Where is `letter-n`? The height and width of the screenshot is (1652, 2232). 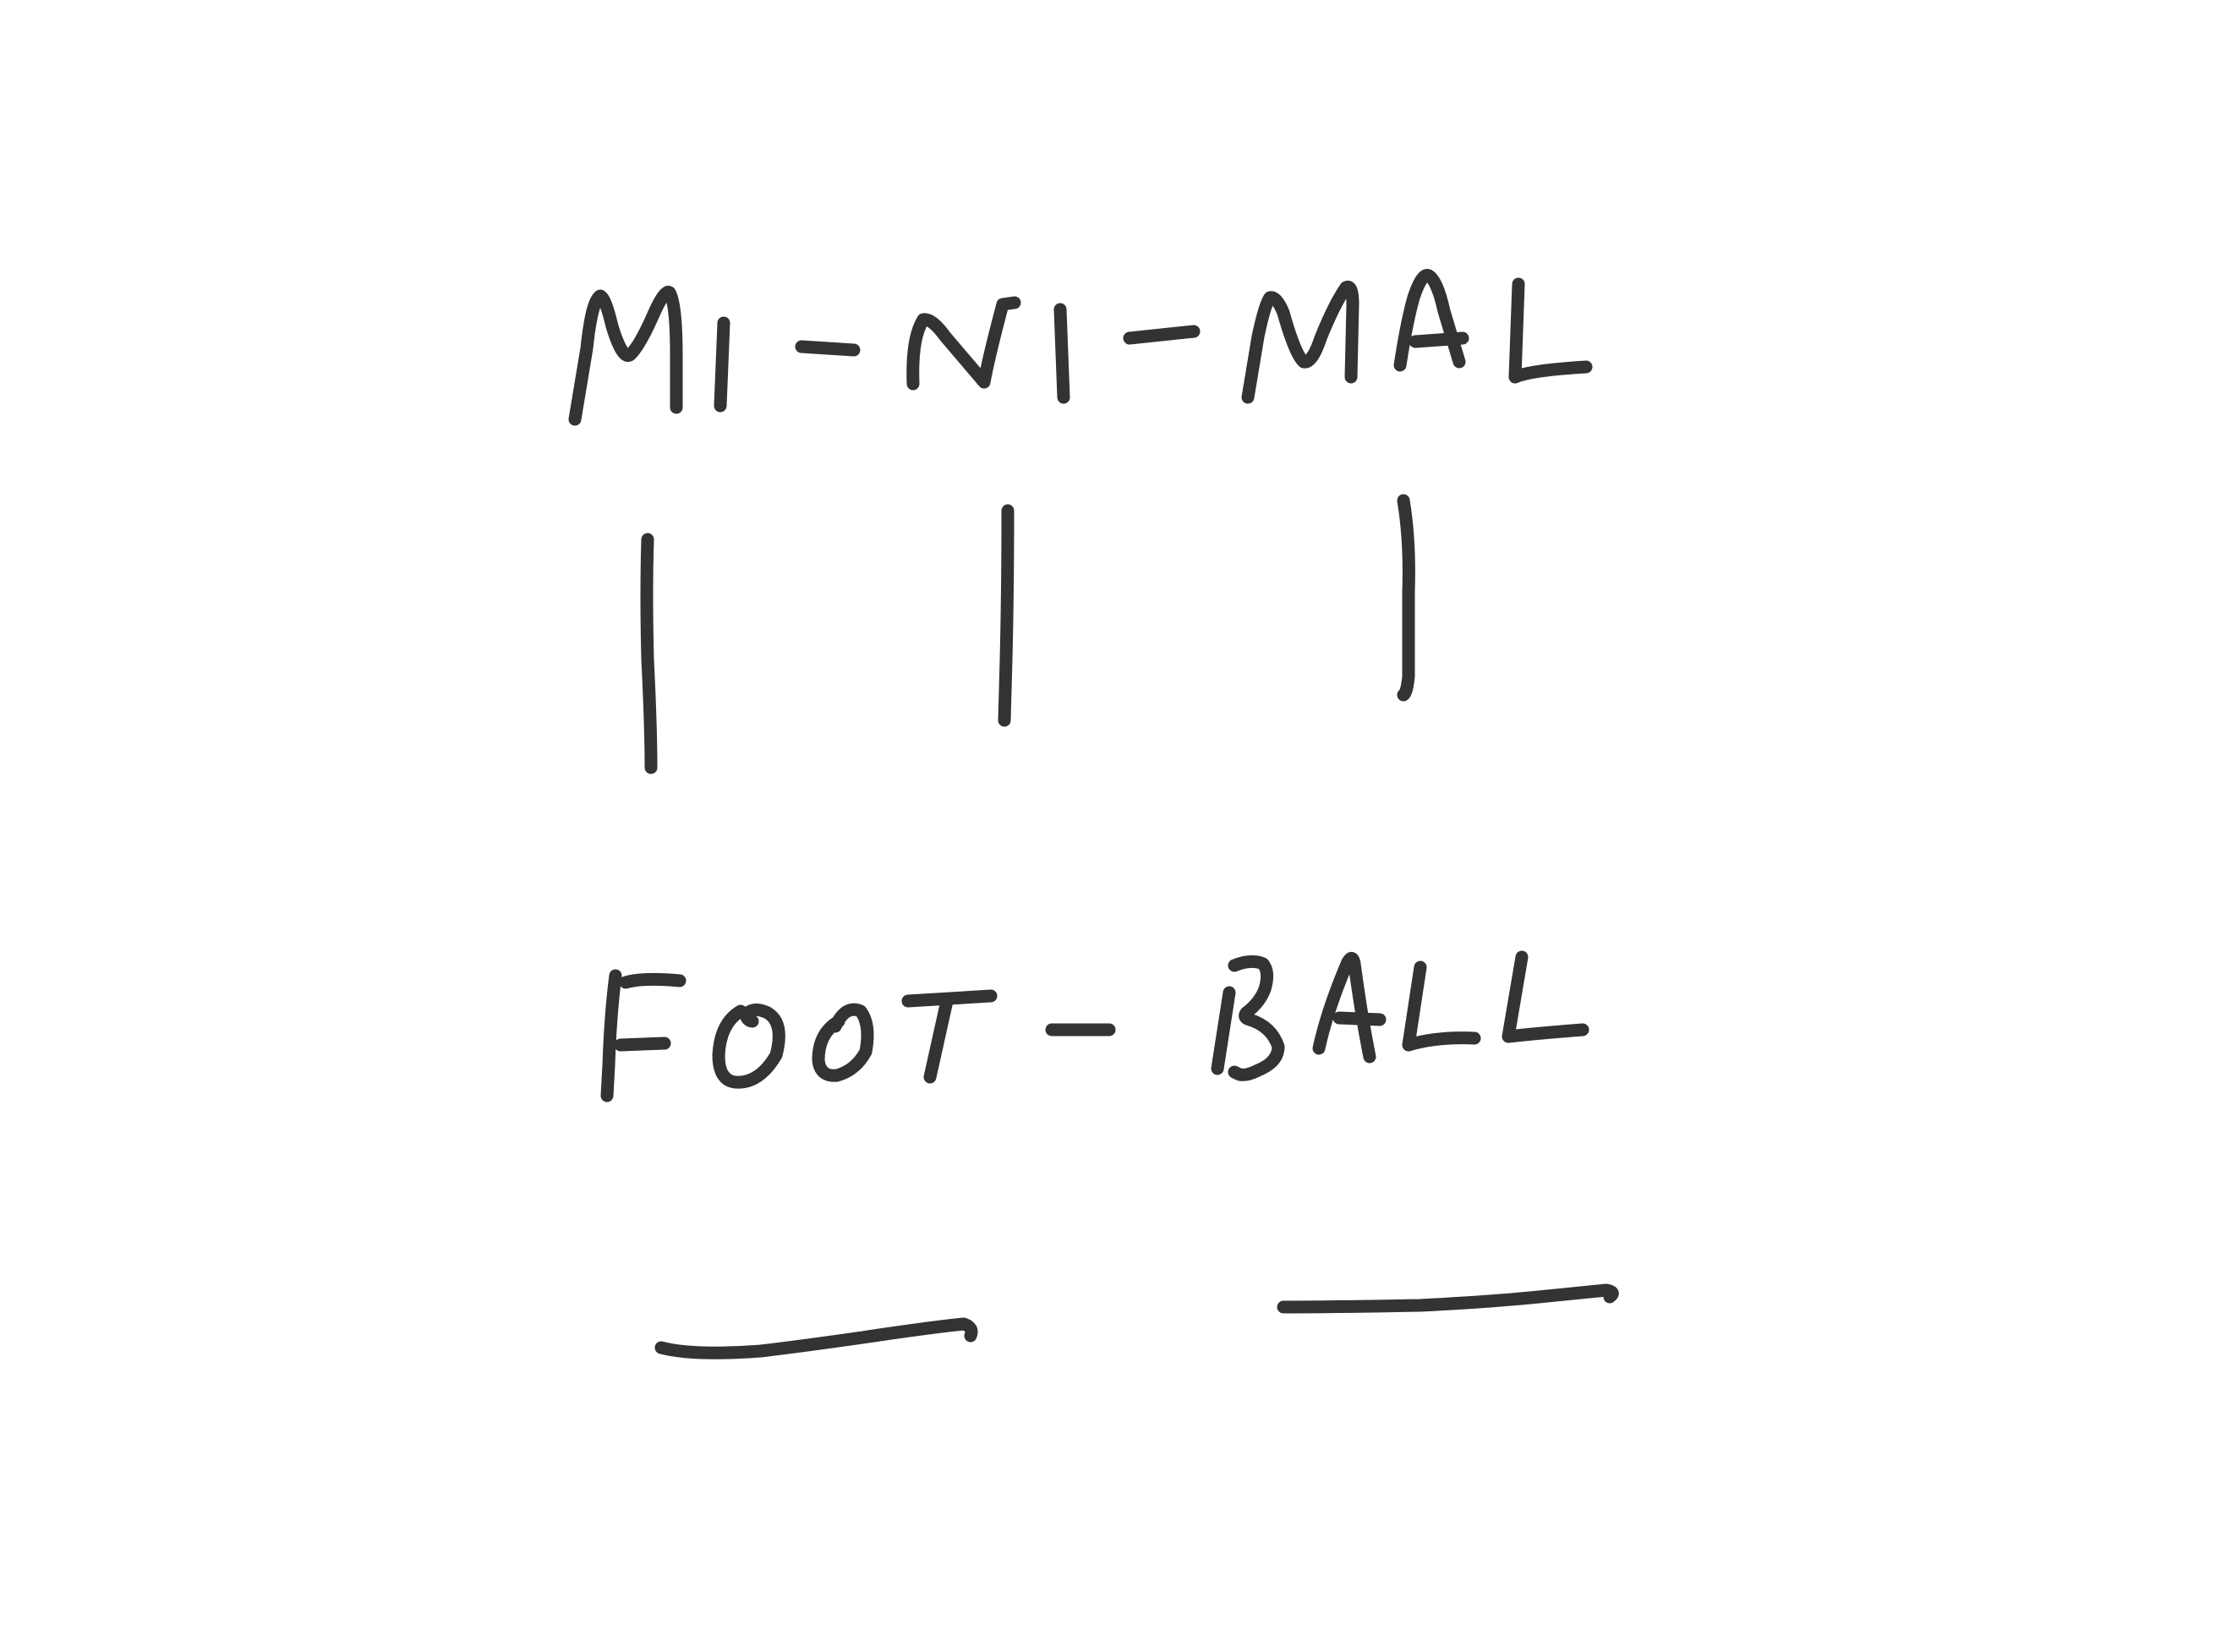
letter-n is located at coordinates (964, 343).